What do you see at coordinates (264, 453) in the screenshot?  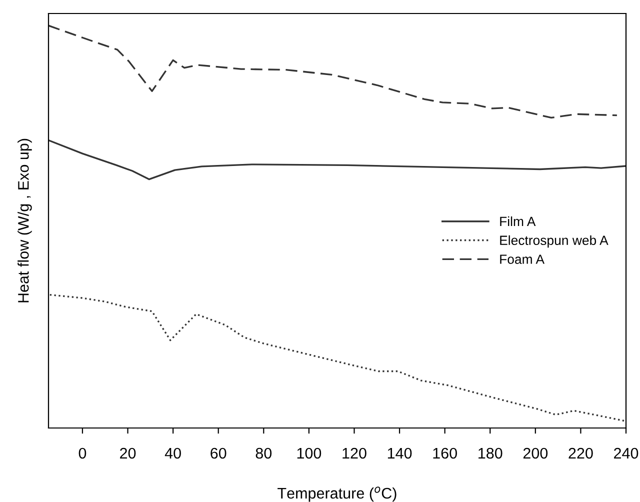 I see `x-tick-label: 80` at bounding box center [264, 453].